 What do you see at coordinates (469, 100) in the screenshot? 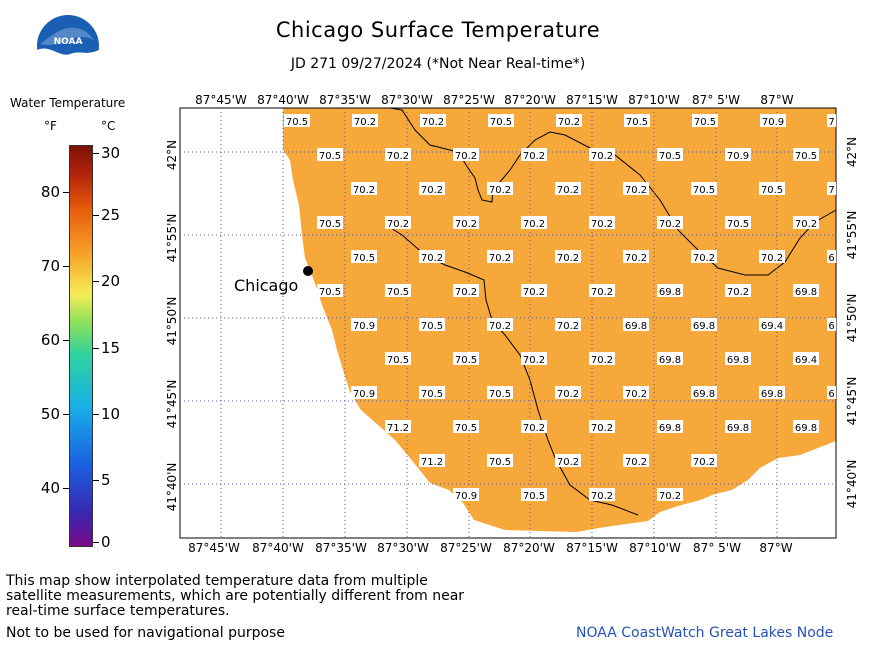
I see `lon-label-top: 87°25'W` at bounding box center [469, 100].